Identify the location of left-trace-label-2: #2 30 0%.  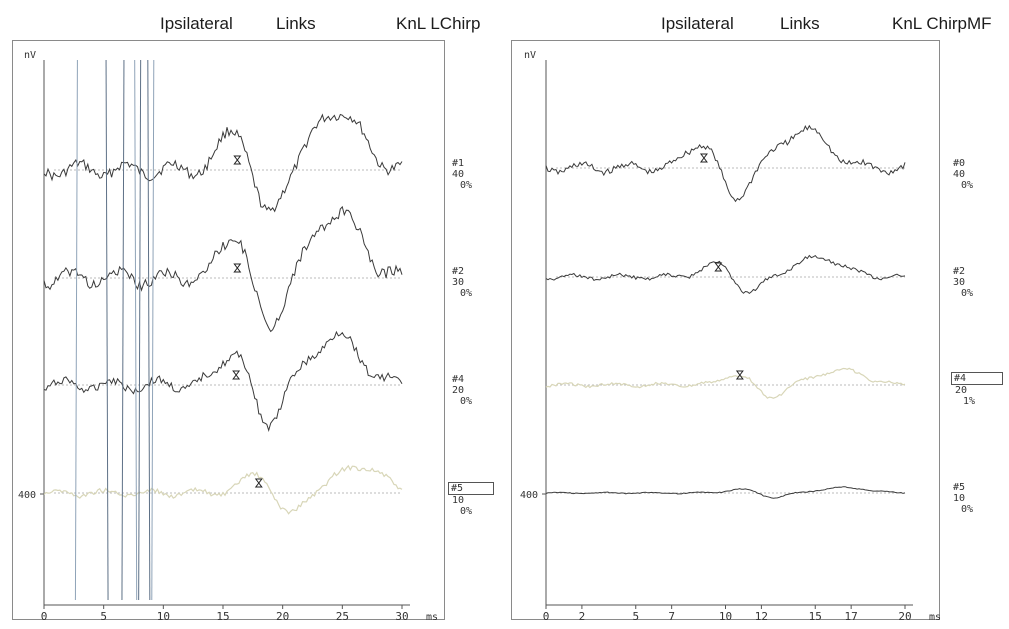
(462, 282).